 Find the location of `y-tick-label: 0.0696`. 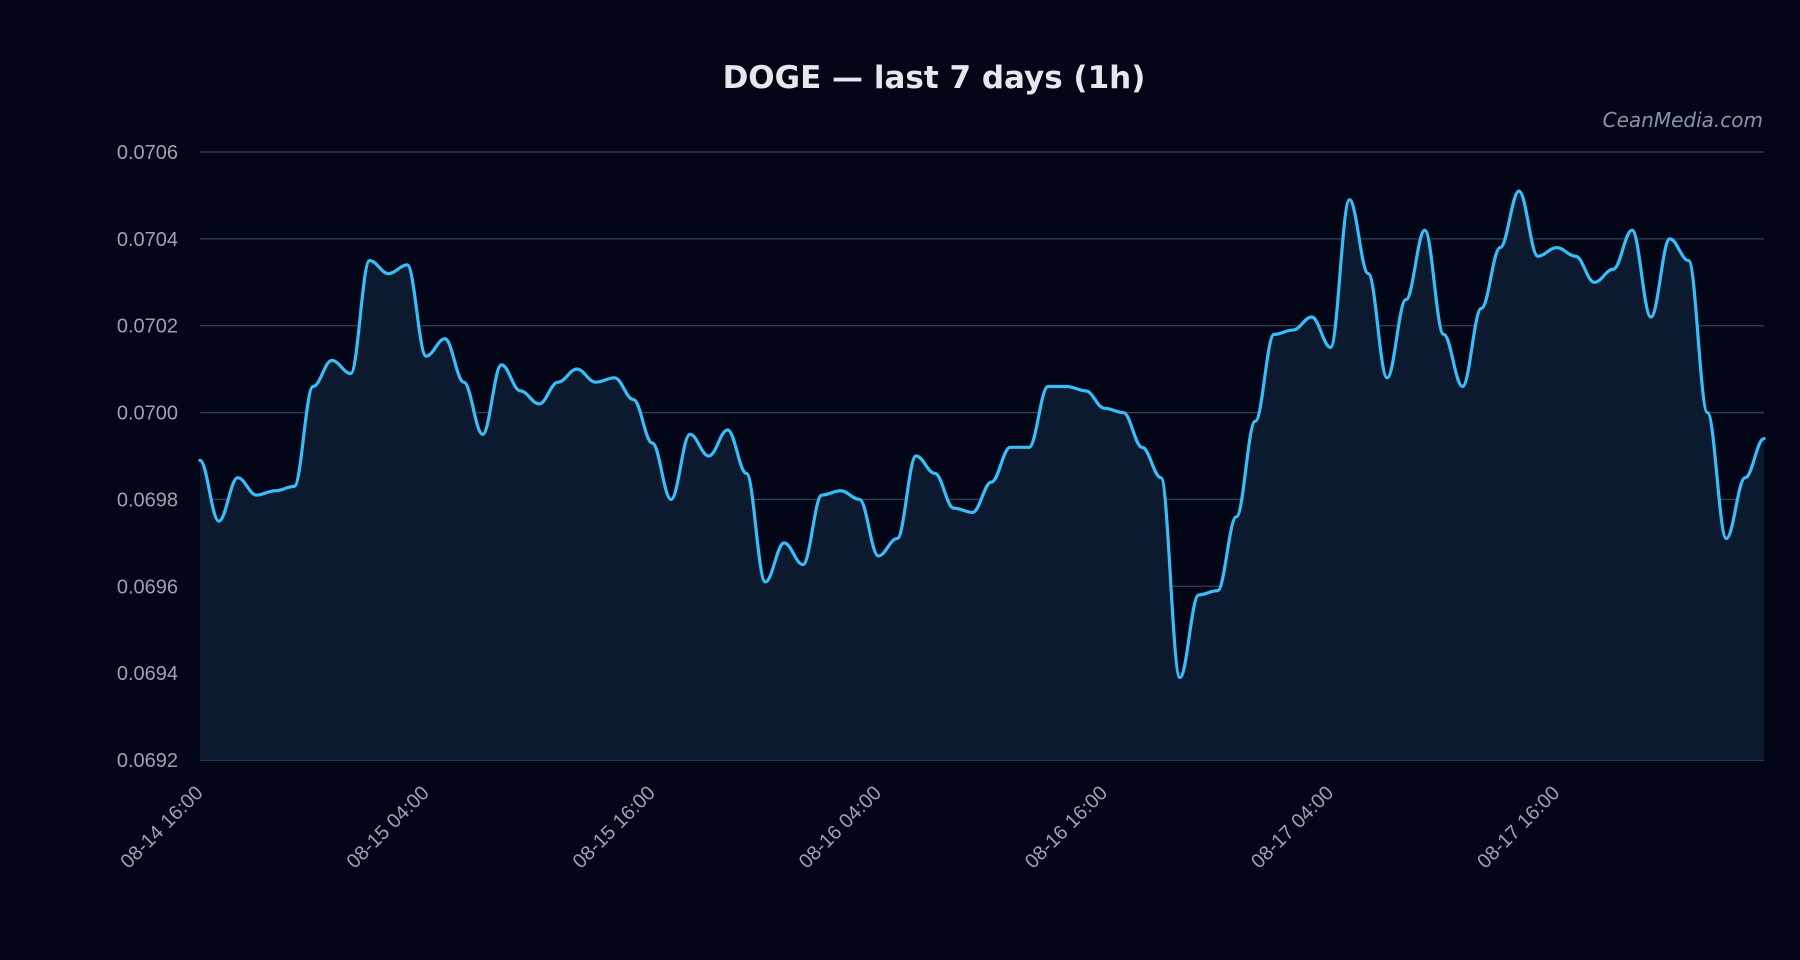

y-tick-label: 0.0696 is located at coordinates (147, 587).